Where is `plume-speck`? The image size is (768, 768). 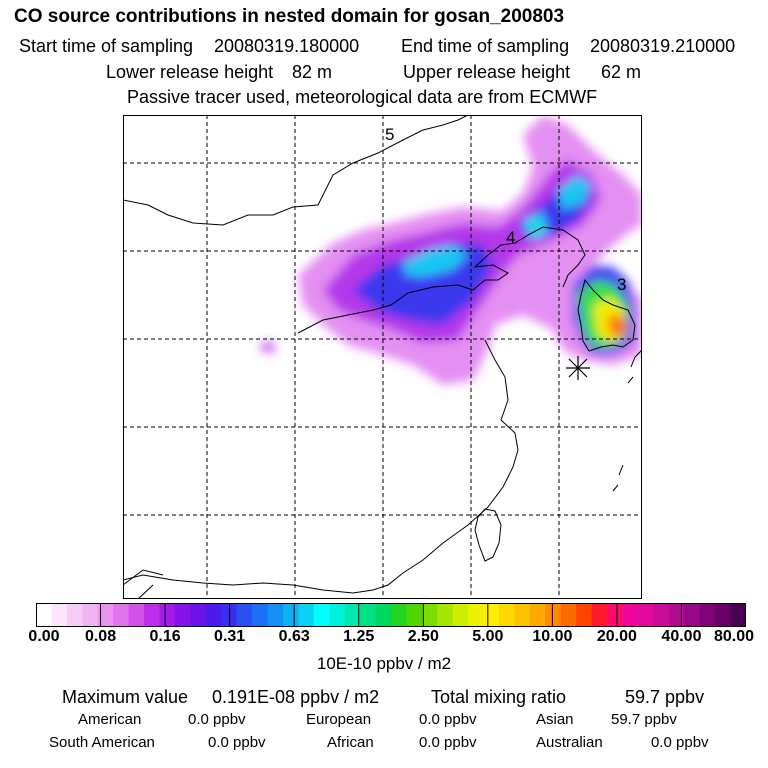 plume-speck is located at coordinates (268, 347).